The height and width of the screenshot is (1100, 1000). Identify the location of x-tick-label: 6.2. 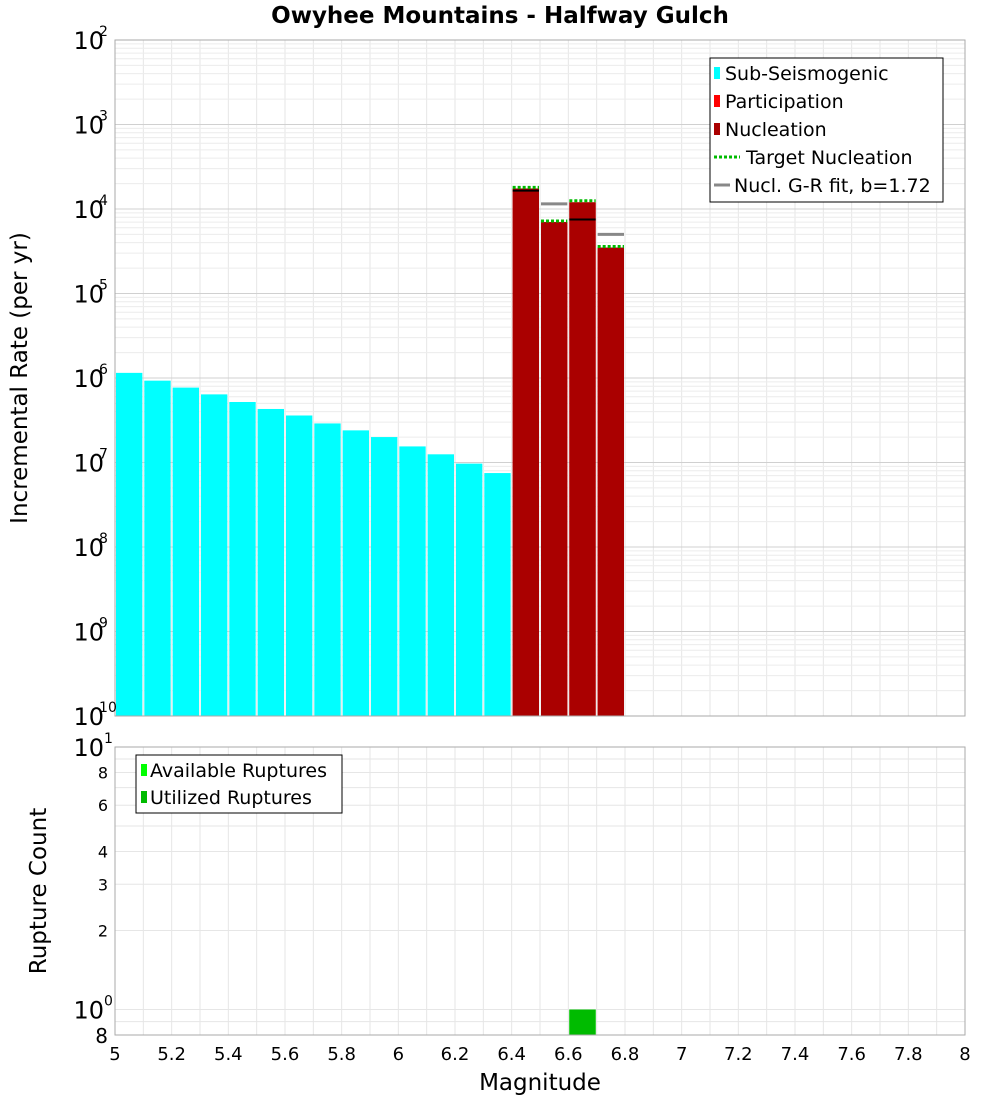
(455, 1054).